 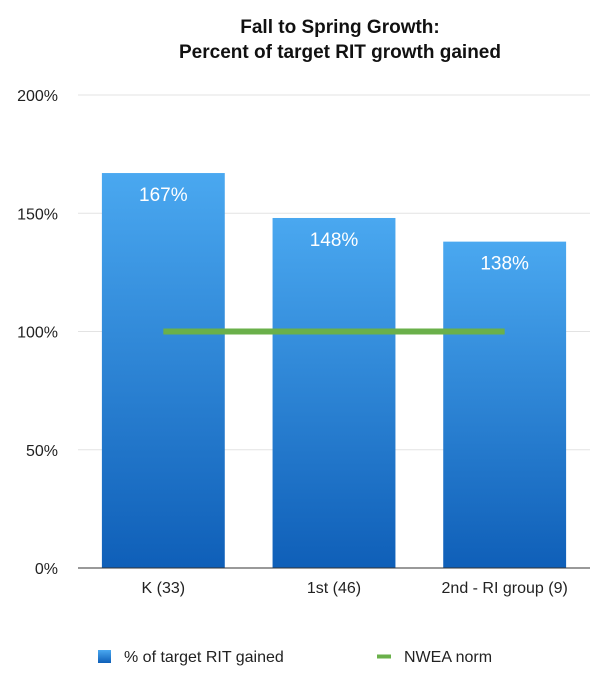 I want to click on legend: % of target RIT gained NWEA norm, so click(x=295, y=657).